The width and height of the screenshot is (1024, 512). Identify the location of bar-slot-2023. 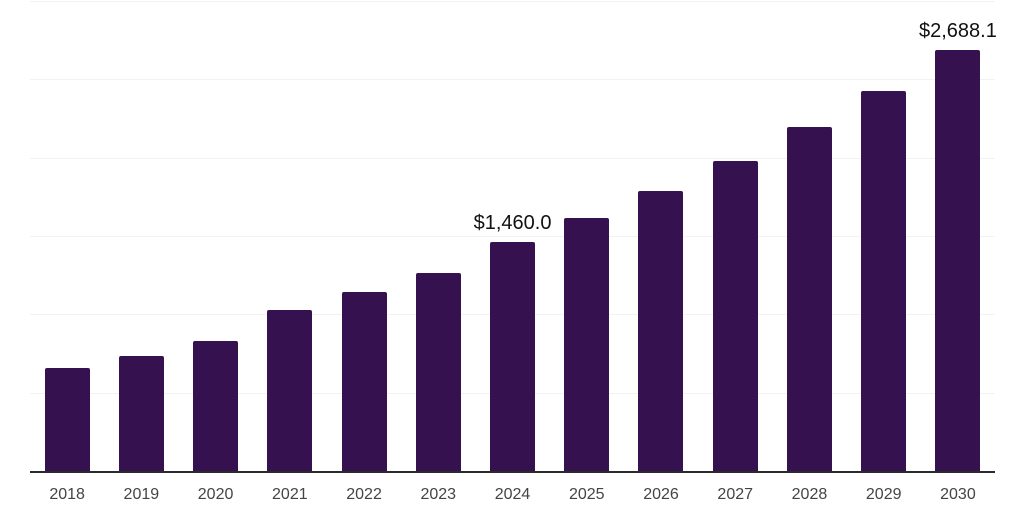
(438, 236).